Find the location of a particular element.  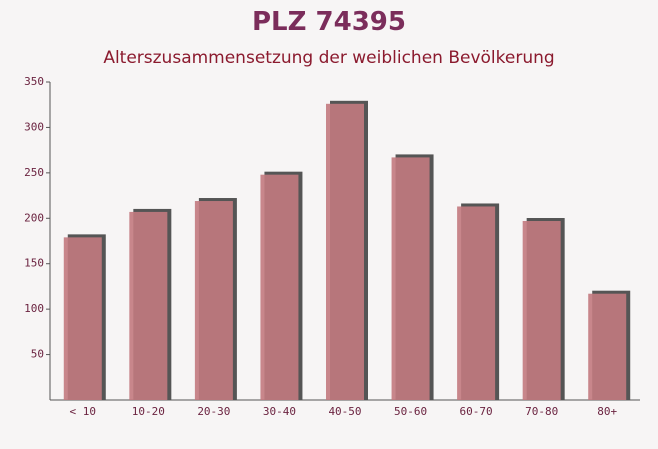

x-tick-label: 40-50 is located at coordinates (344, 411).